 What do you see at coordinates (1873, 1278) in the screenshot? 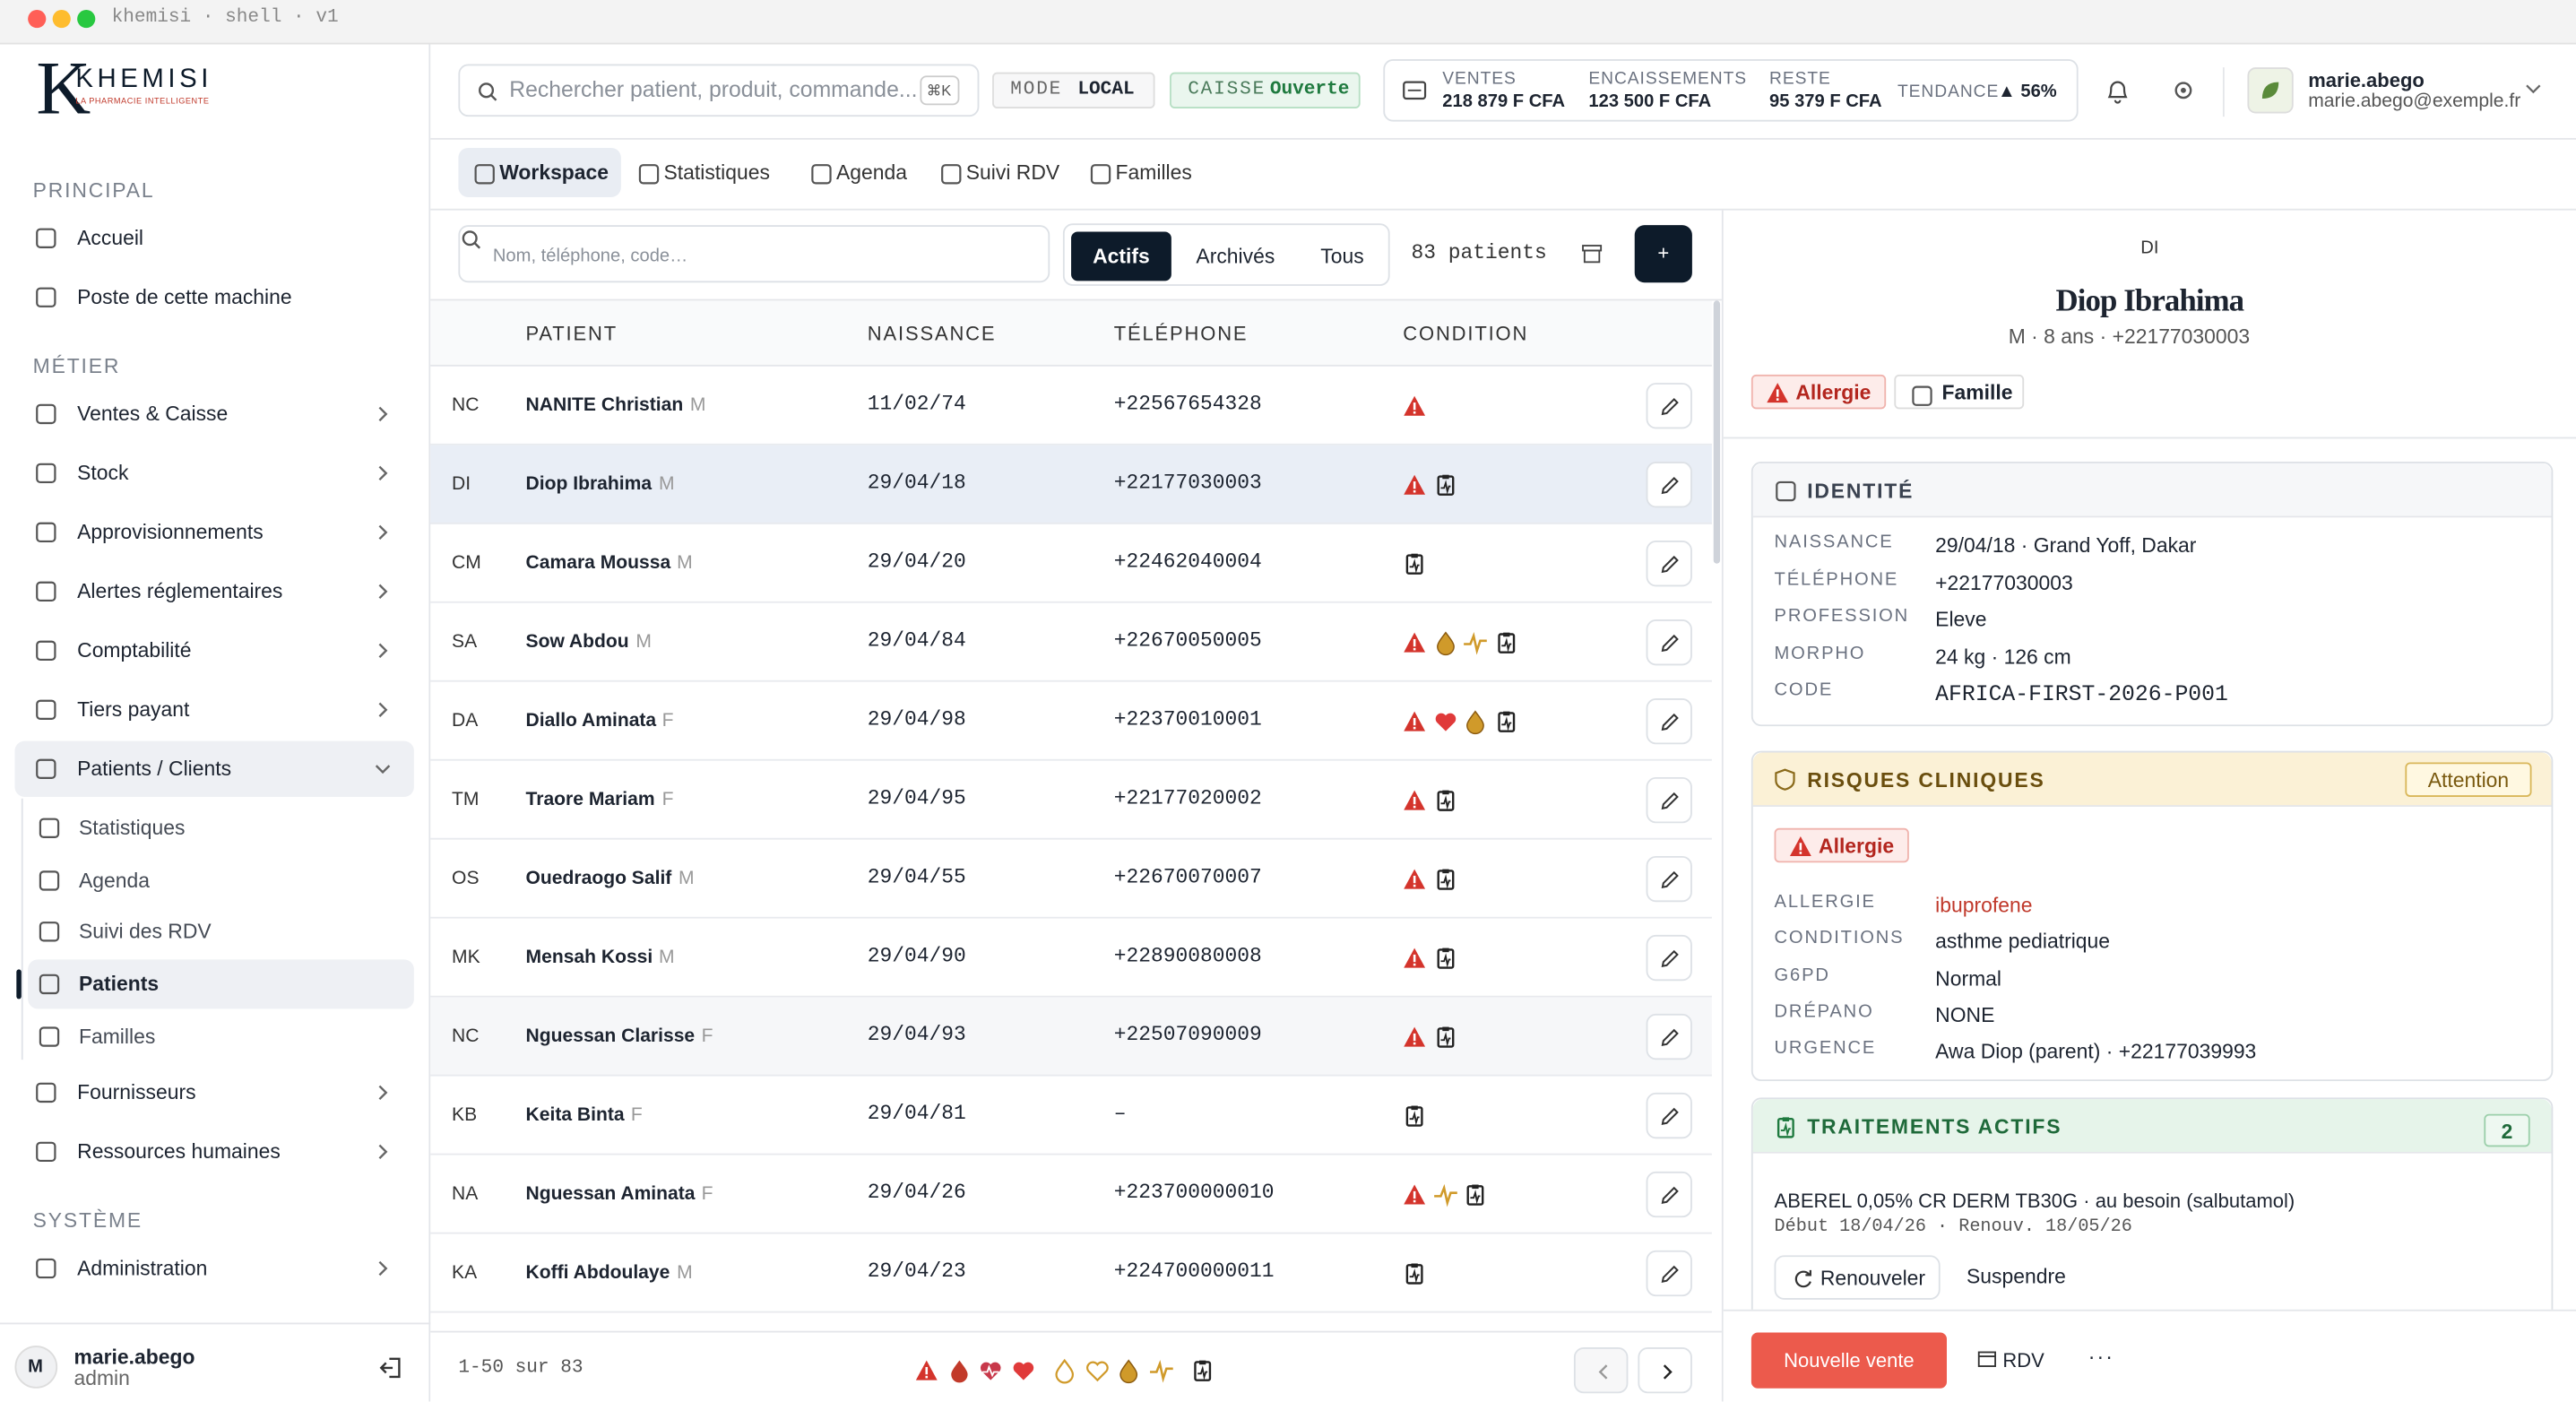
I see `button-label: Renouveler` at bounding box center [1873, 1278].